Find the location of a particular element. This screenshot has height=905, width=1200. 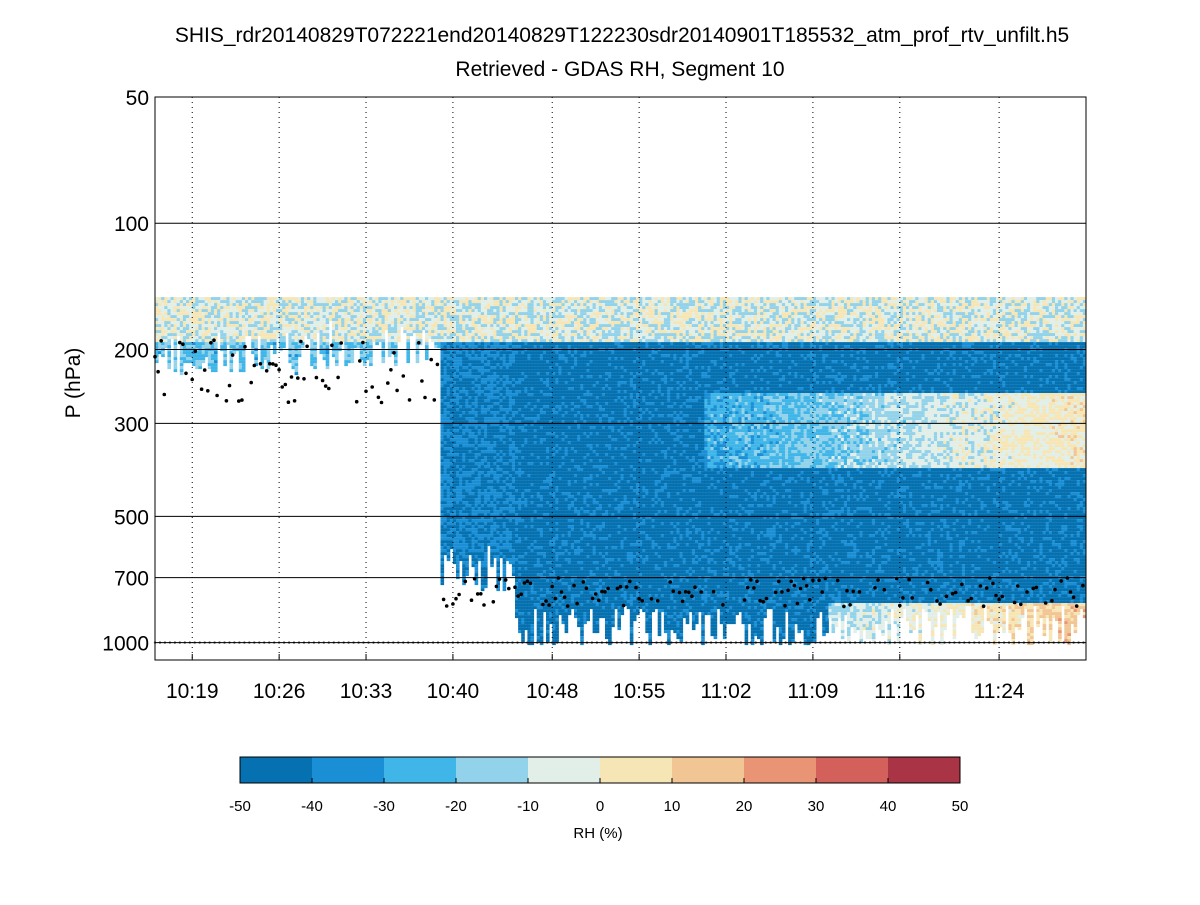

cloud-top-marker is located at coordinates (251, 382).